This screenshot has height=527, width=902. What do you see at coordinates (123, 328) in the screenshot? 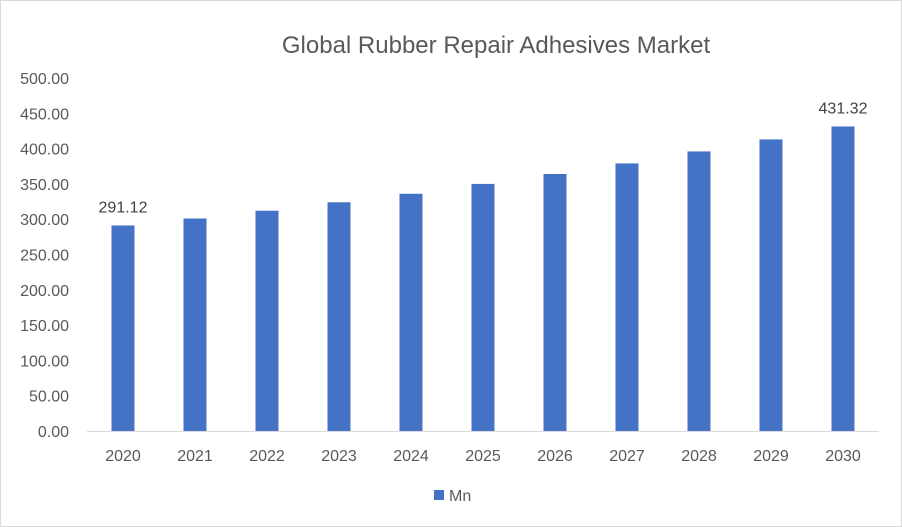
I see `bar-2020` at bounding box center [123, 328].